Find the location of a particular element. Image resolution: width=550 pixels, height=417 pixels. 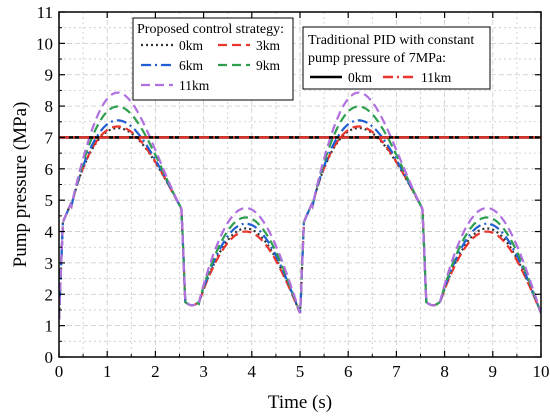

x-tick-label: 10 is located at coordinates (541, 371).